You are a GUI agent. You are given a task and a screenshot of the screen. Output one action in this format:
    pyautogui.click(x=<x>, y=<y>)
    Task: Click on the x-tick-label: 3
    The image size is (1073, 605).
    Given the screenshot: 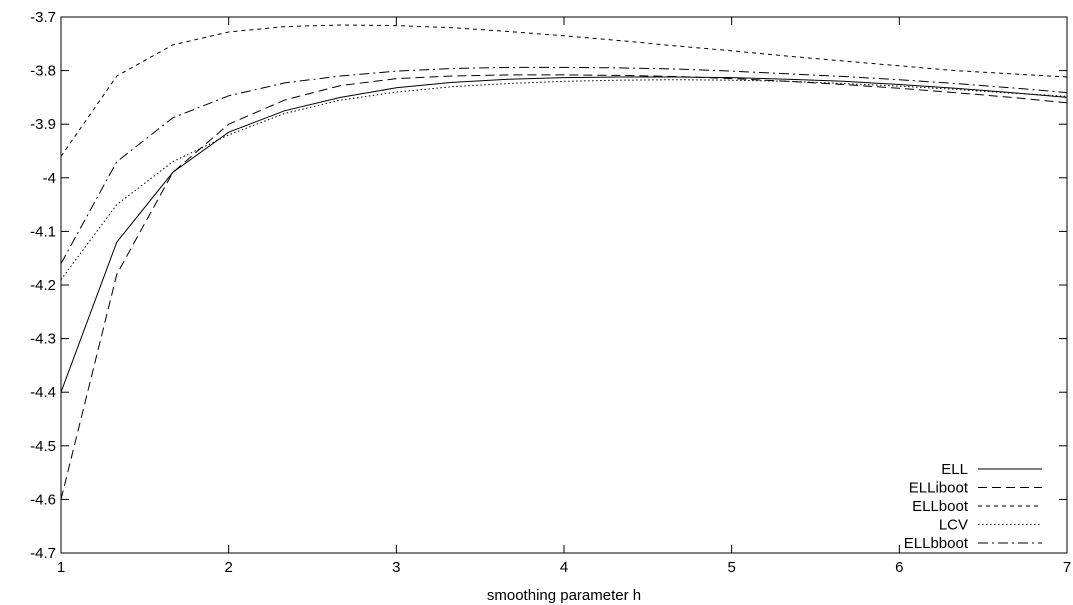 What is the action you would take?
    pyautogui.click(x=396, y=567)
    